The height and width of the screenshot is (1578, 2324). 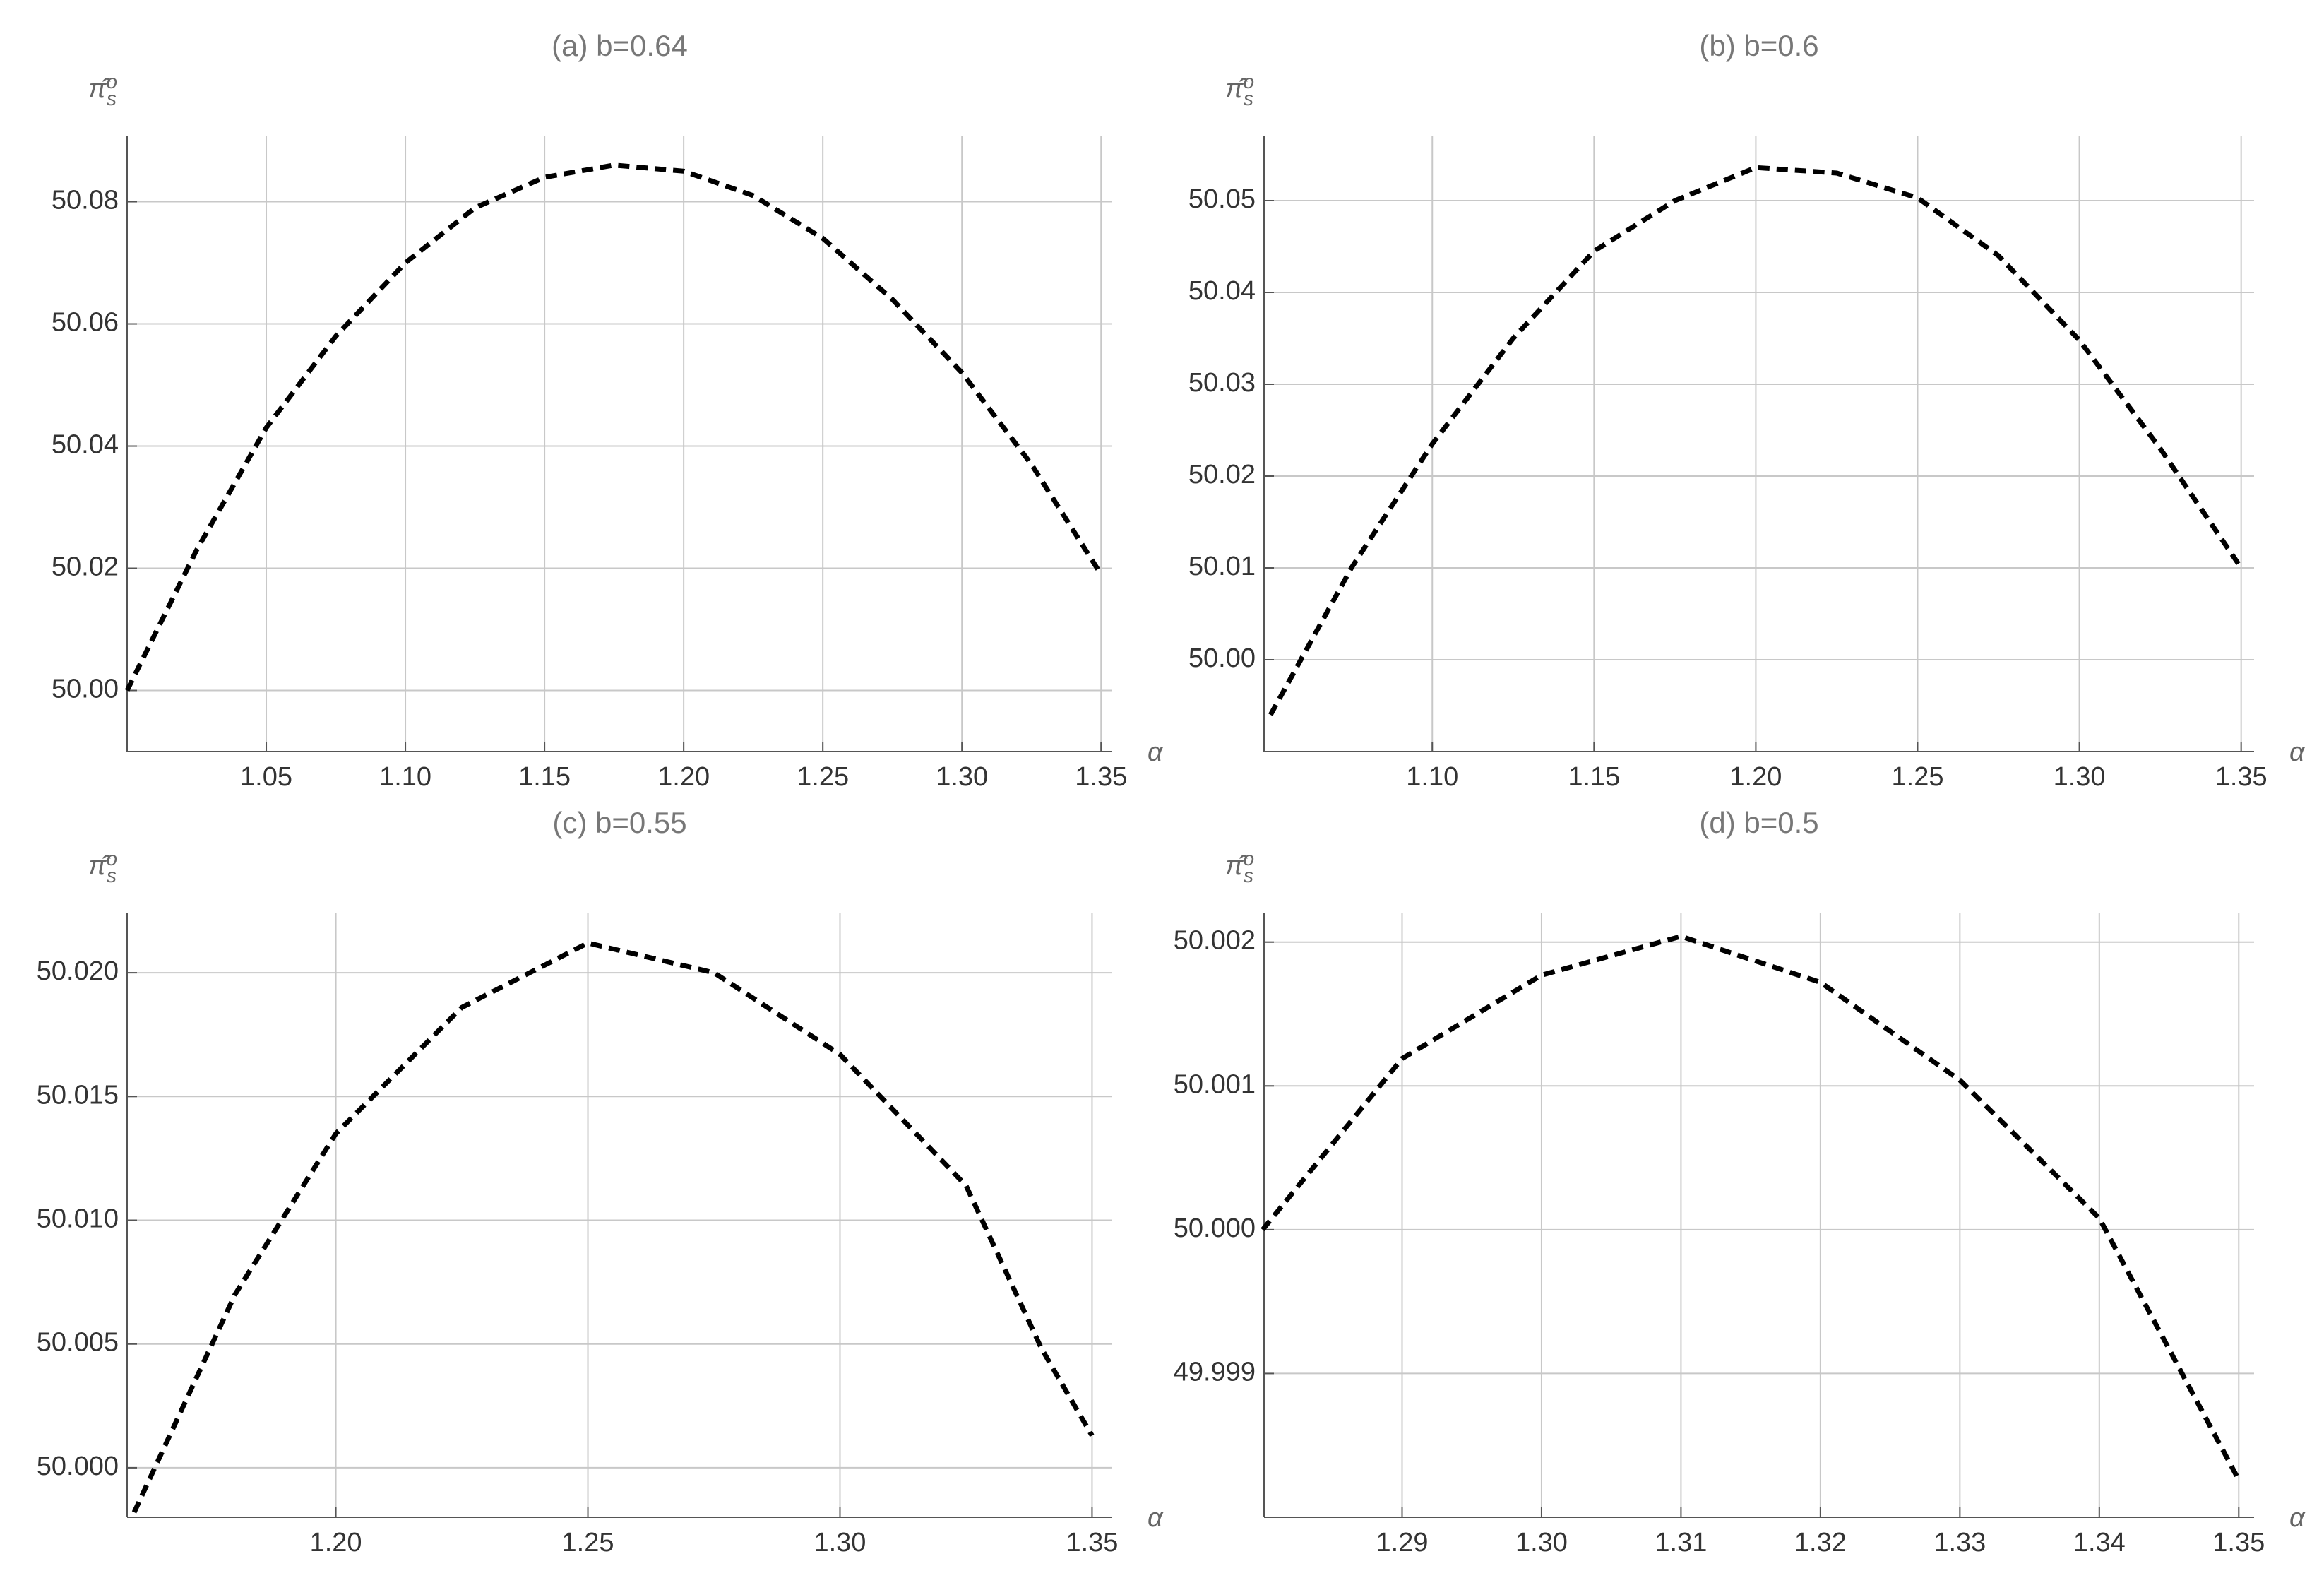 I want to click on y-tick-label: 49.999, so click(x=1215, y=1372).